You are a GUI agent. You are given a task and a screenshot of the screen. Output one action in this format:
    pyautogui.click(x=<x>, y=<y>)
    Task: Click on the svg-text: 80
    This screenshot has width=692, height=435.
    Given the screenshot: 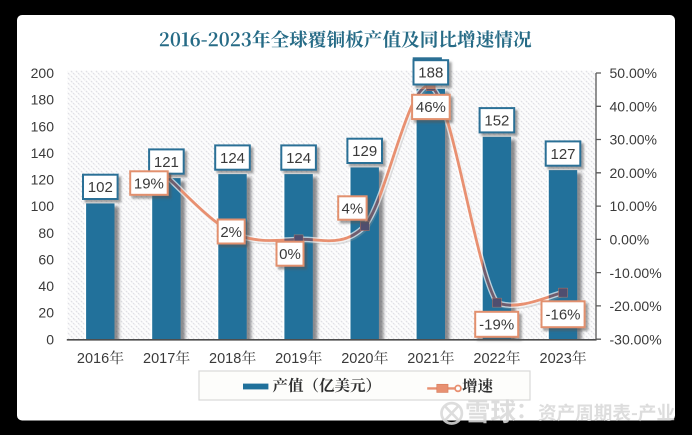 What is the action you would take?
    pyautogui.click(x=46, y=233)
    